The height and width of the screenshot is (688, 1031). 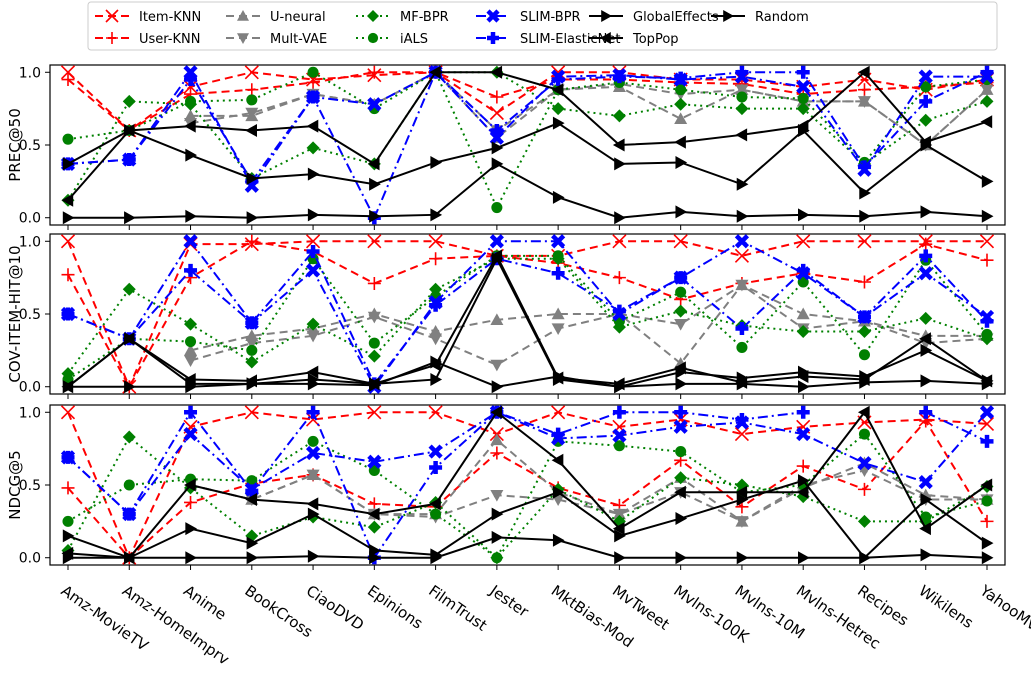 What do you see at coordinates (176, 625) in the screenshot?
I see `x-tick-label: Amz-HomeImprv` at bounding box center [176, 625].